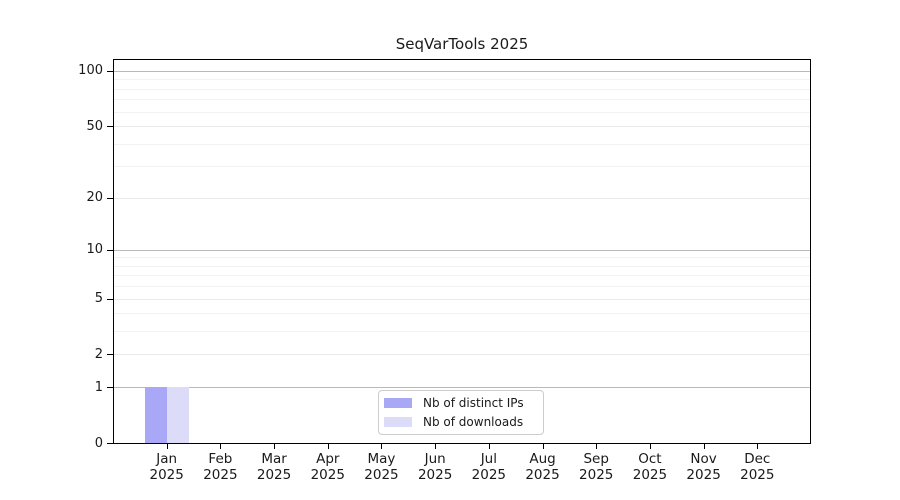  What do you see at coordinates (98, 354) in the screenshot?
I see `y-tick-label: 2` at bounding box center [98, 354].